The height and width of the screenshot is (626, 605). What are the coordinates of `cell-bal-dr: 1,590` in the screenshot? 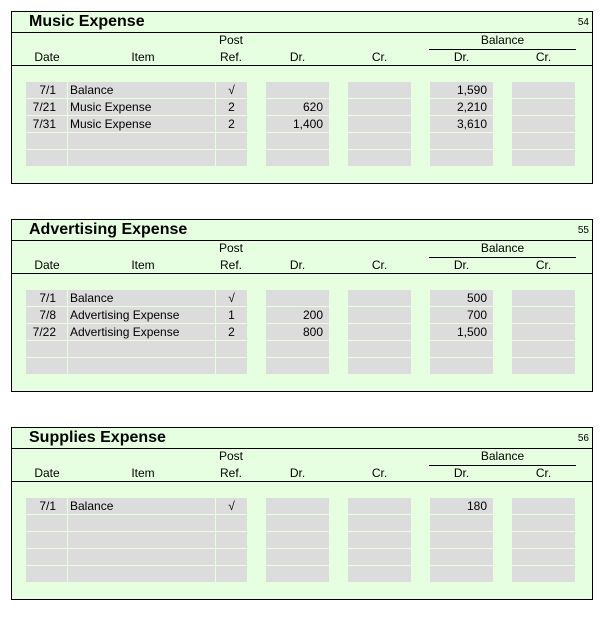 It's located at (461, 90).